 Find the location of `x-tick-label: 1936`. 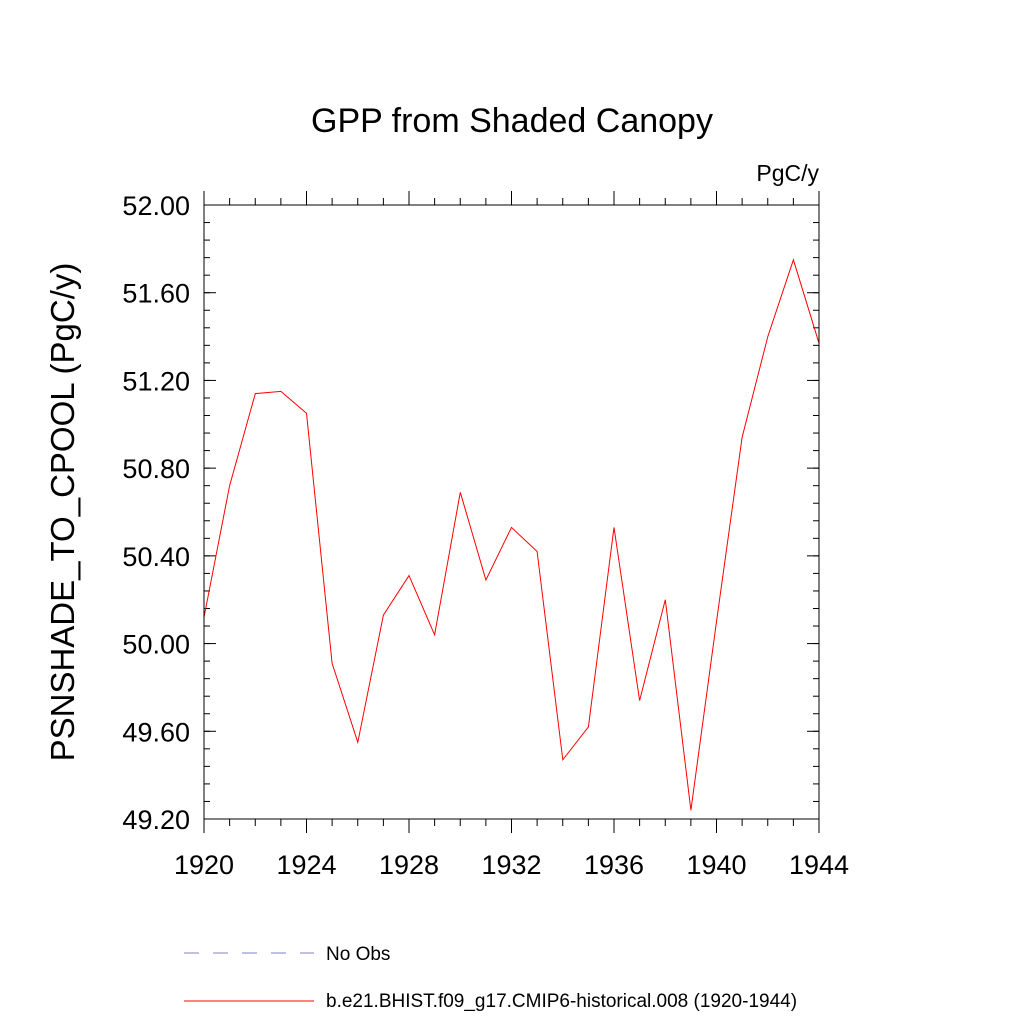

x-tick-label: 1936 is located at coordinates (614, 865).